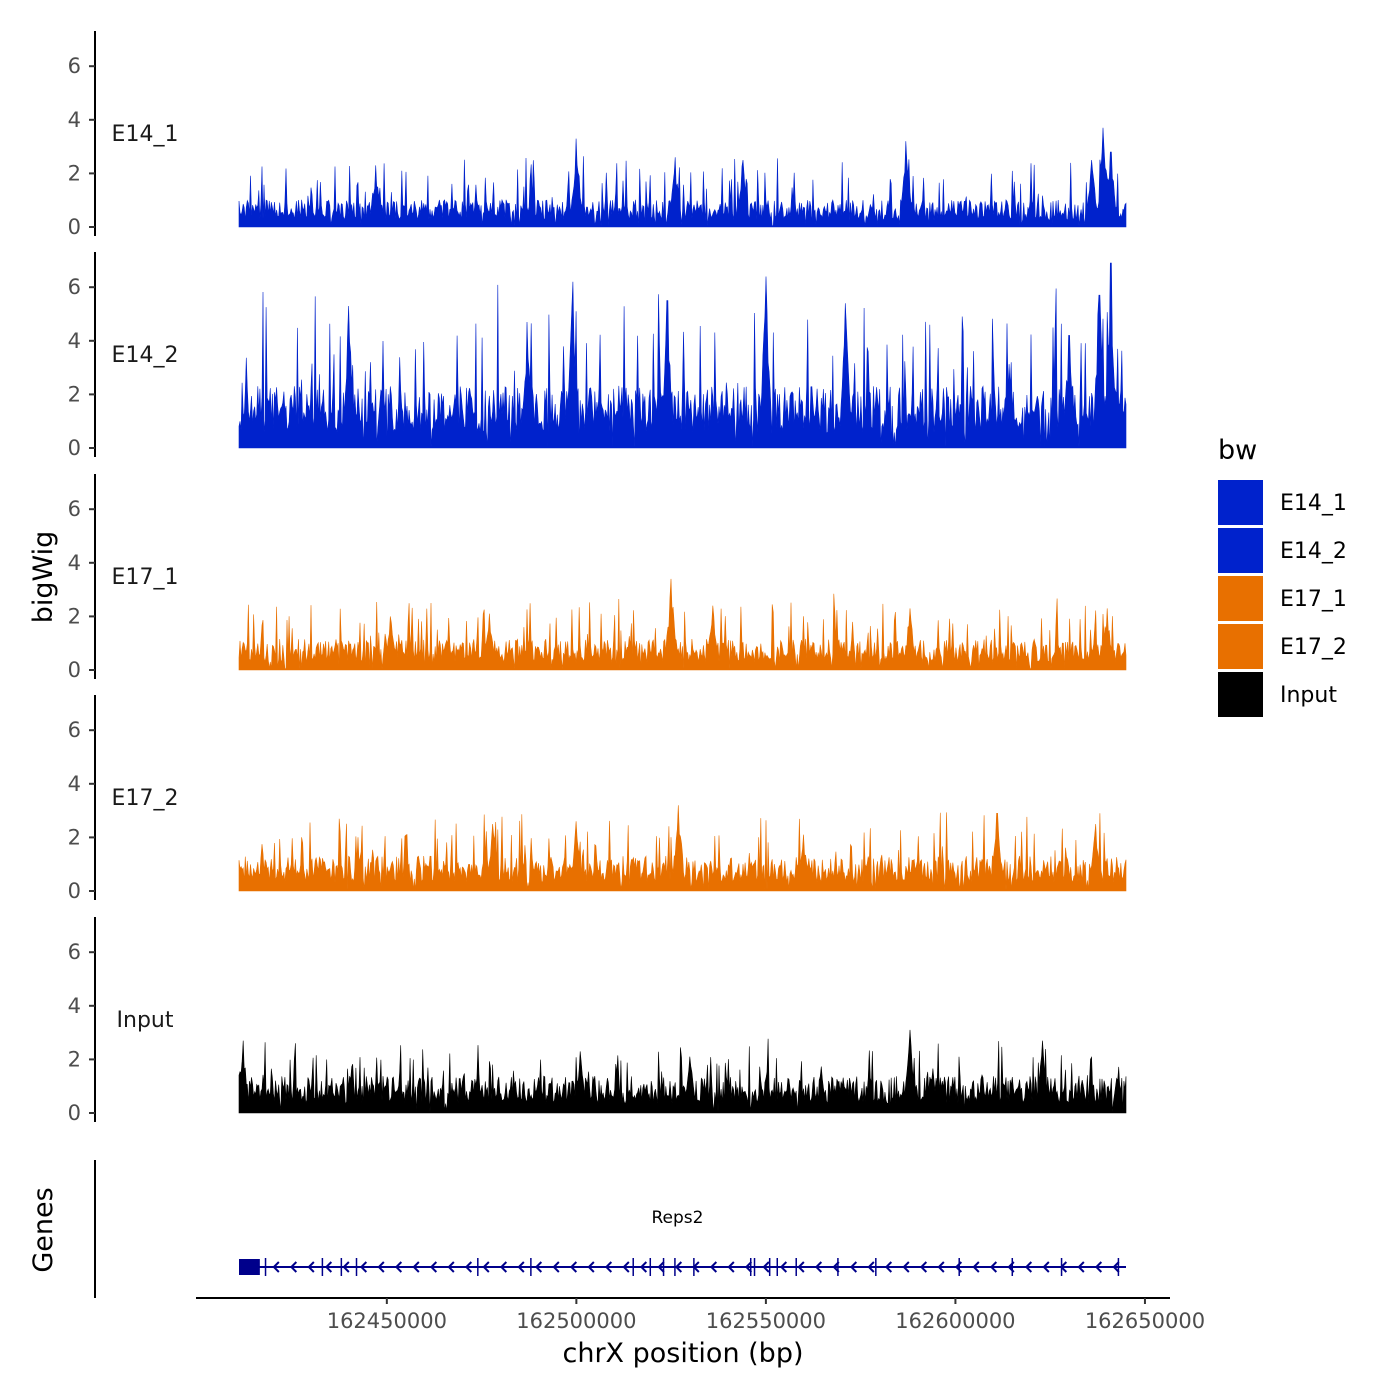 The image size is (1400, 1400). What do you see at coordinates (766, 1321) in the screenshot?
I see `x-tick-label: 162550000` at bounding box center [766, 1321].